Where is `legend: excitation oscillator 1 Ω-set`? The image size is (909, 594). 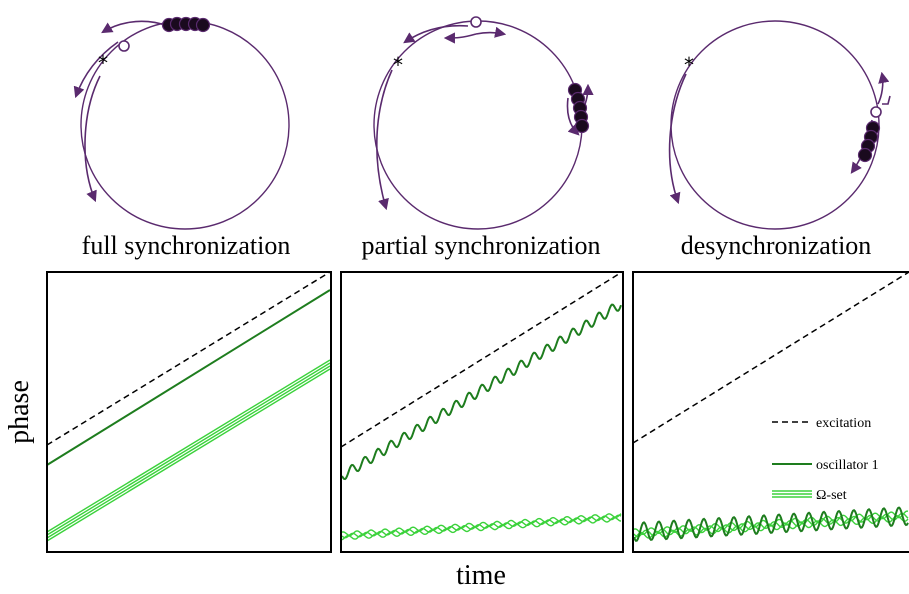
legend: excitation oscillator 1 Ω-set is located at coordinates (825, 459).